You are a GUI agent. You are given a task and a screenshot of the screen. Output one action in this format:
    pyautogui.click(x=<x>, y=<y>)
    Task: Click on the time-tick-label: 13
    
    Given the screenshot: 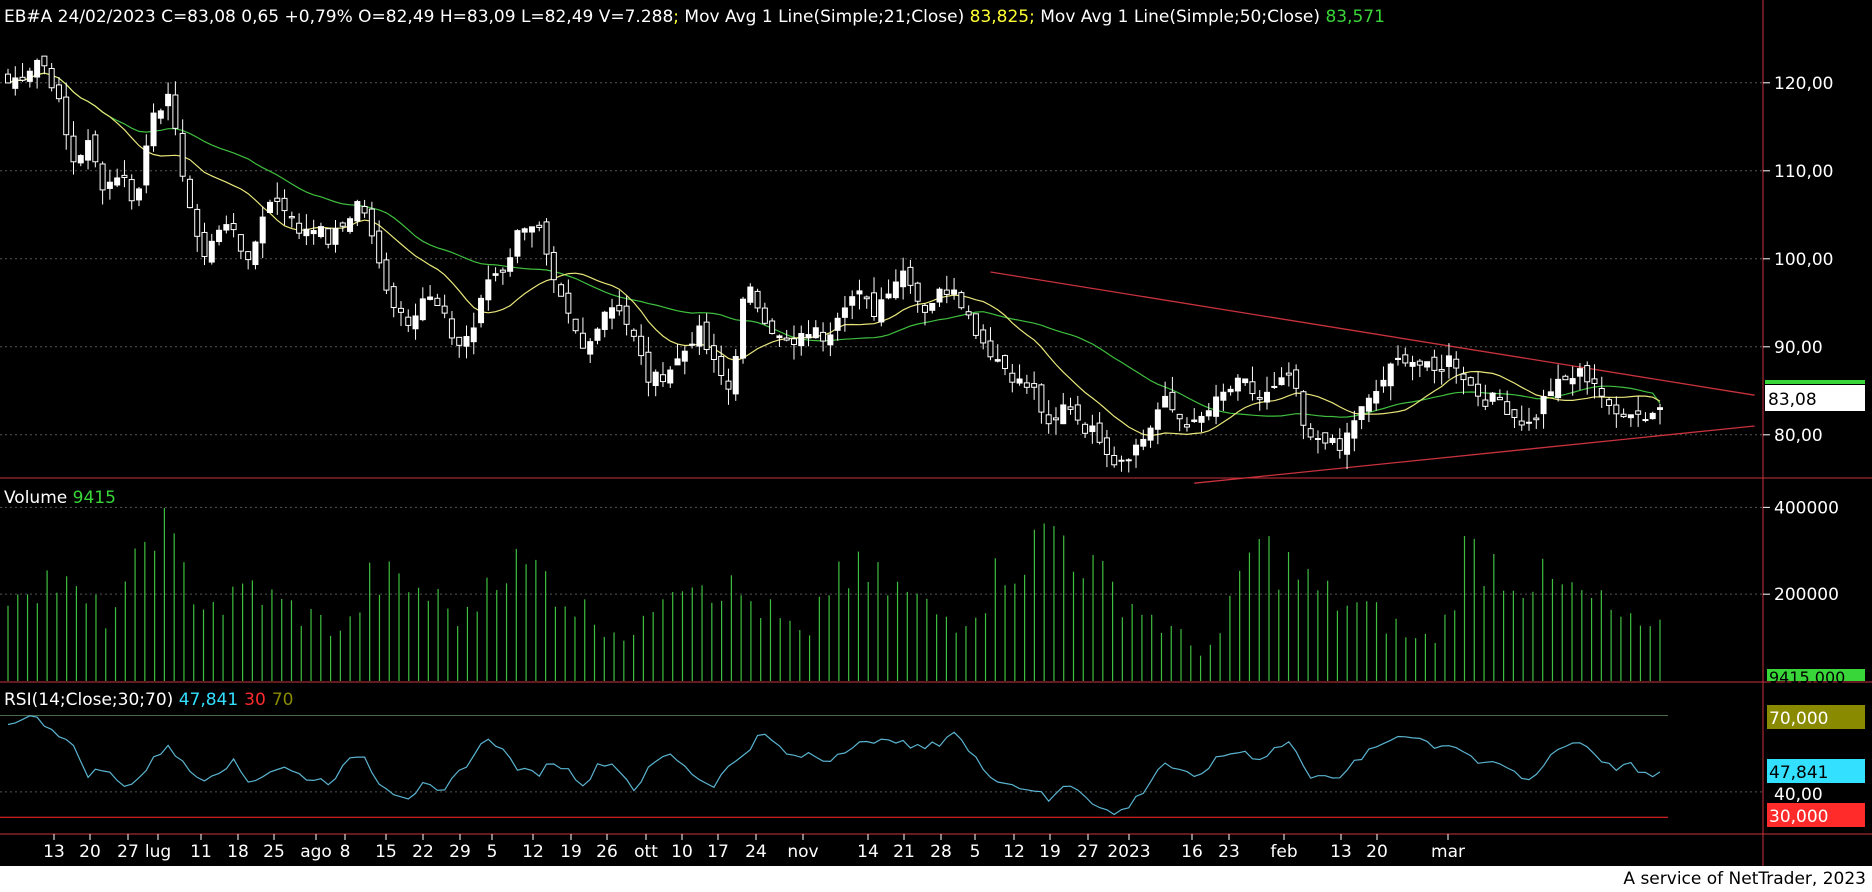 What is the action you would take?
    pyautogui.click(x=1341, y=852)
    